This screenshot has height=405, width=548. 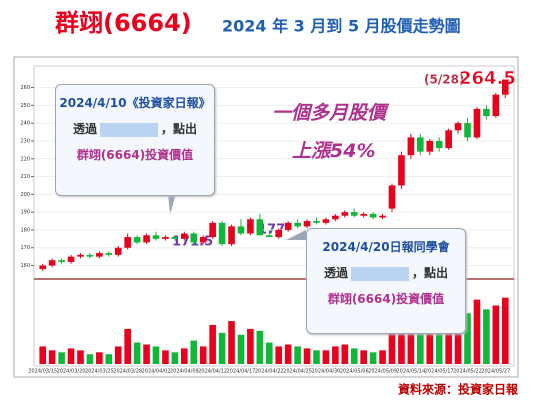 What do you see at coordinates (42, 372) in the screenshot?
I see `x-tick-label: 2024/03/15` at bounding box center [42, 372].